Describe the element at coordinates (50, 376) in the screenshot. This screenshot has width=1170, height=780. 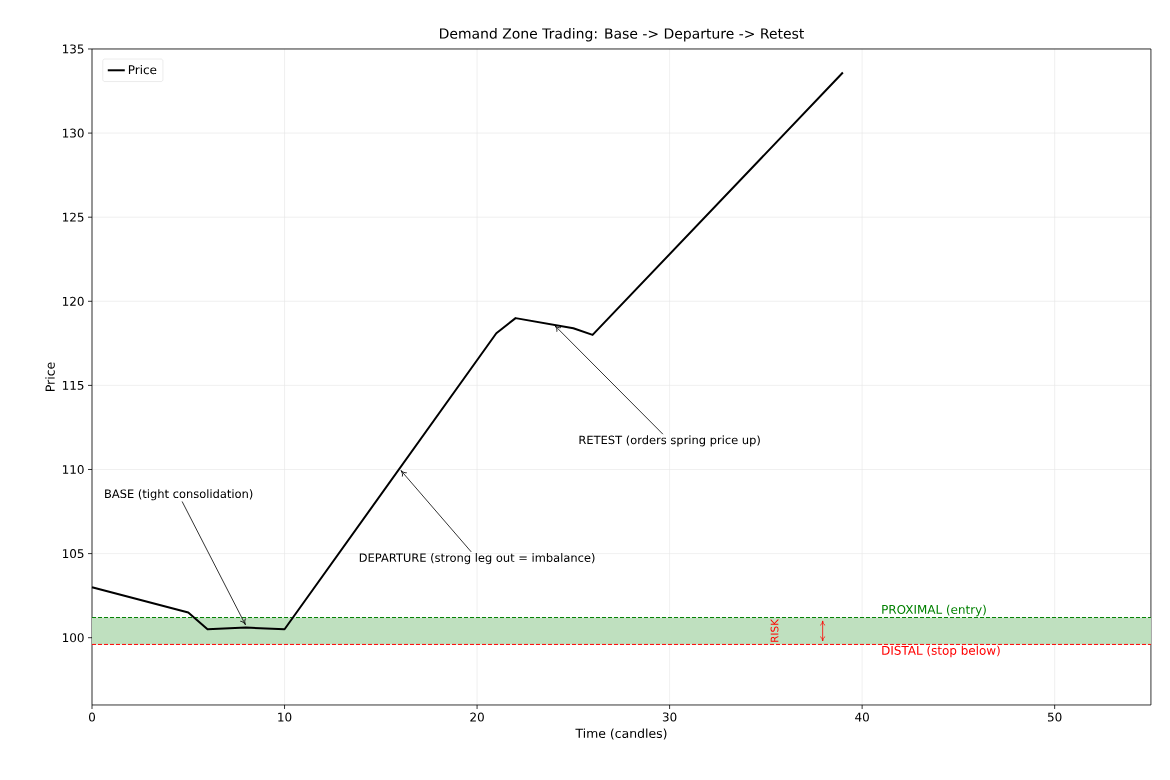
I see `y-axis-title: Price` at that location.